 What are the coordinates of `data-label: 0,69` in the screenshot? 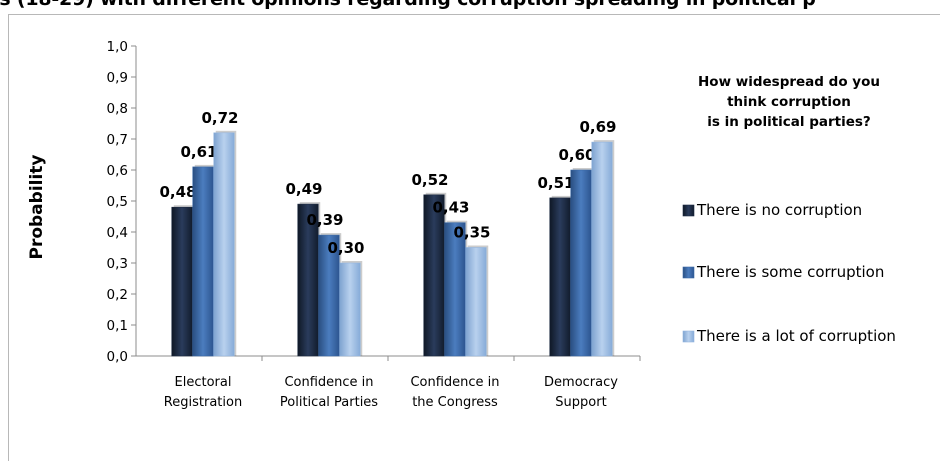 It's located at (597, 127).